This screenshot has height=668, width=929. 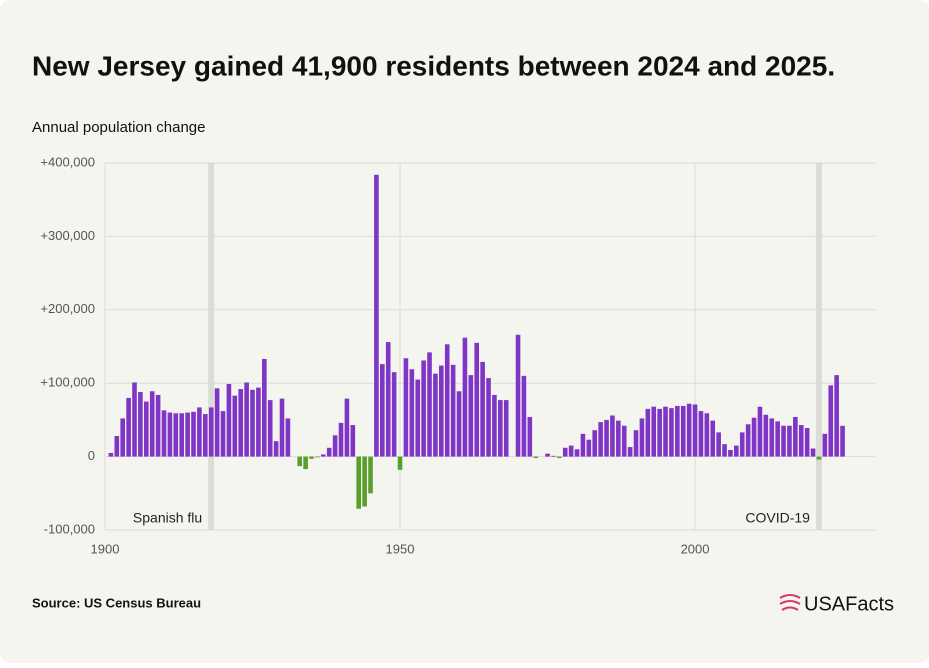 I want to click on x-tick-label: 1950, so click(x=400, y=548).